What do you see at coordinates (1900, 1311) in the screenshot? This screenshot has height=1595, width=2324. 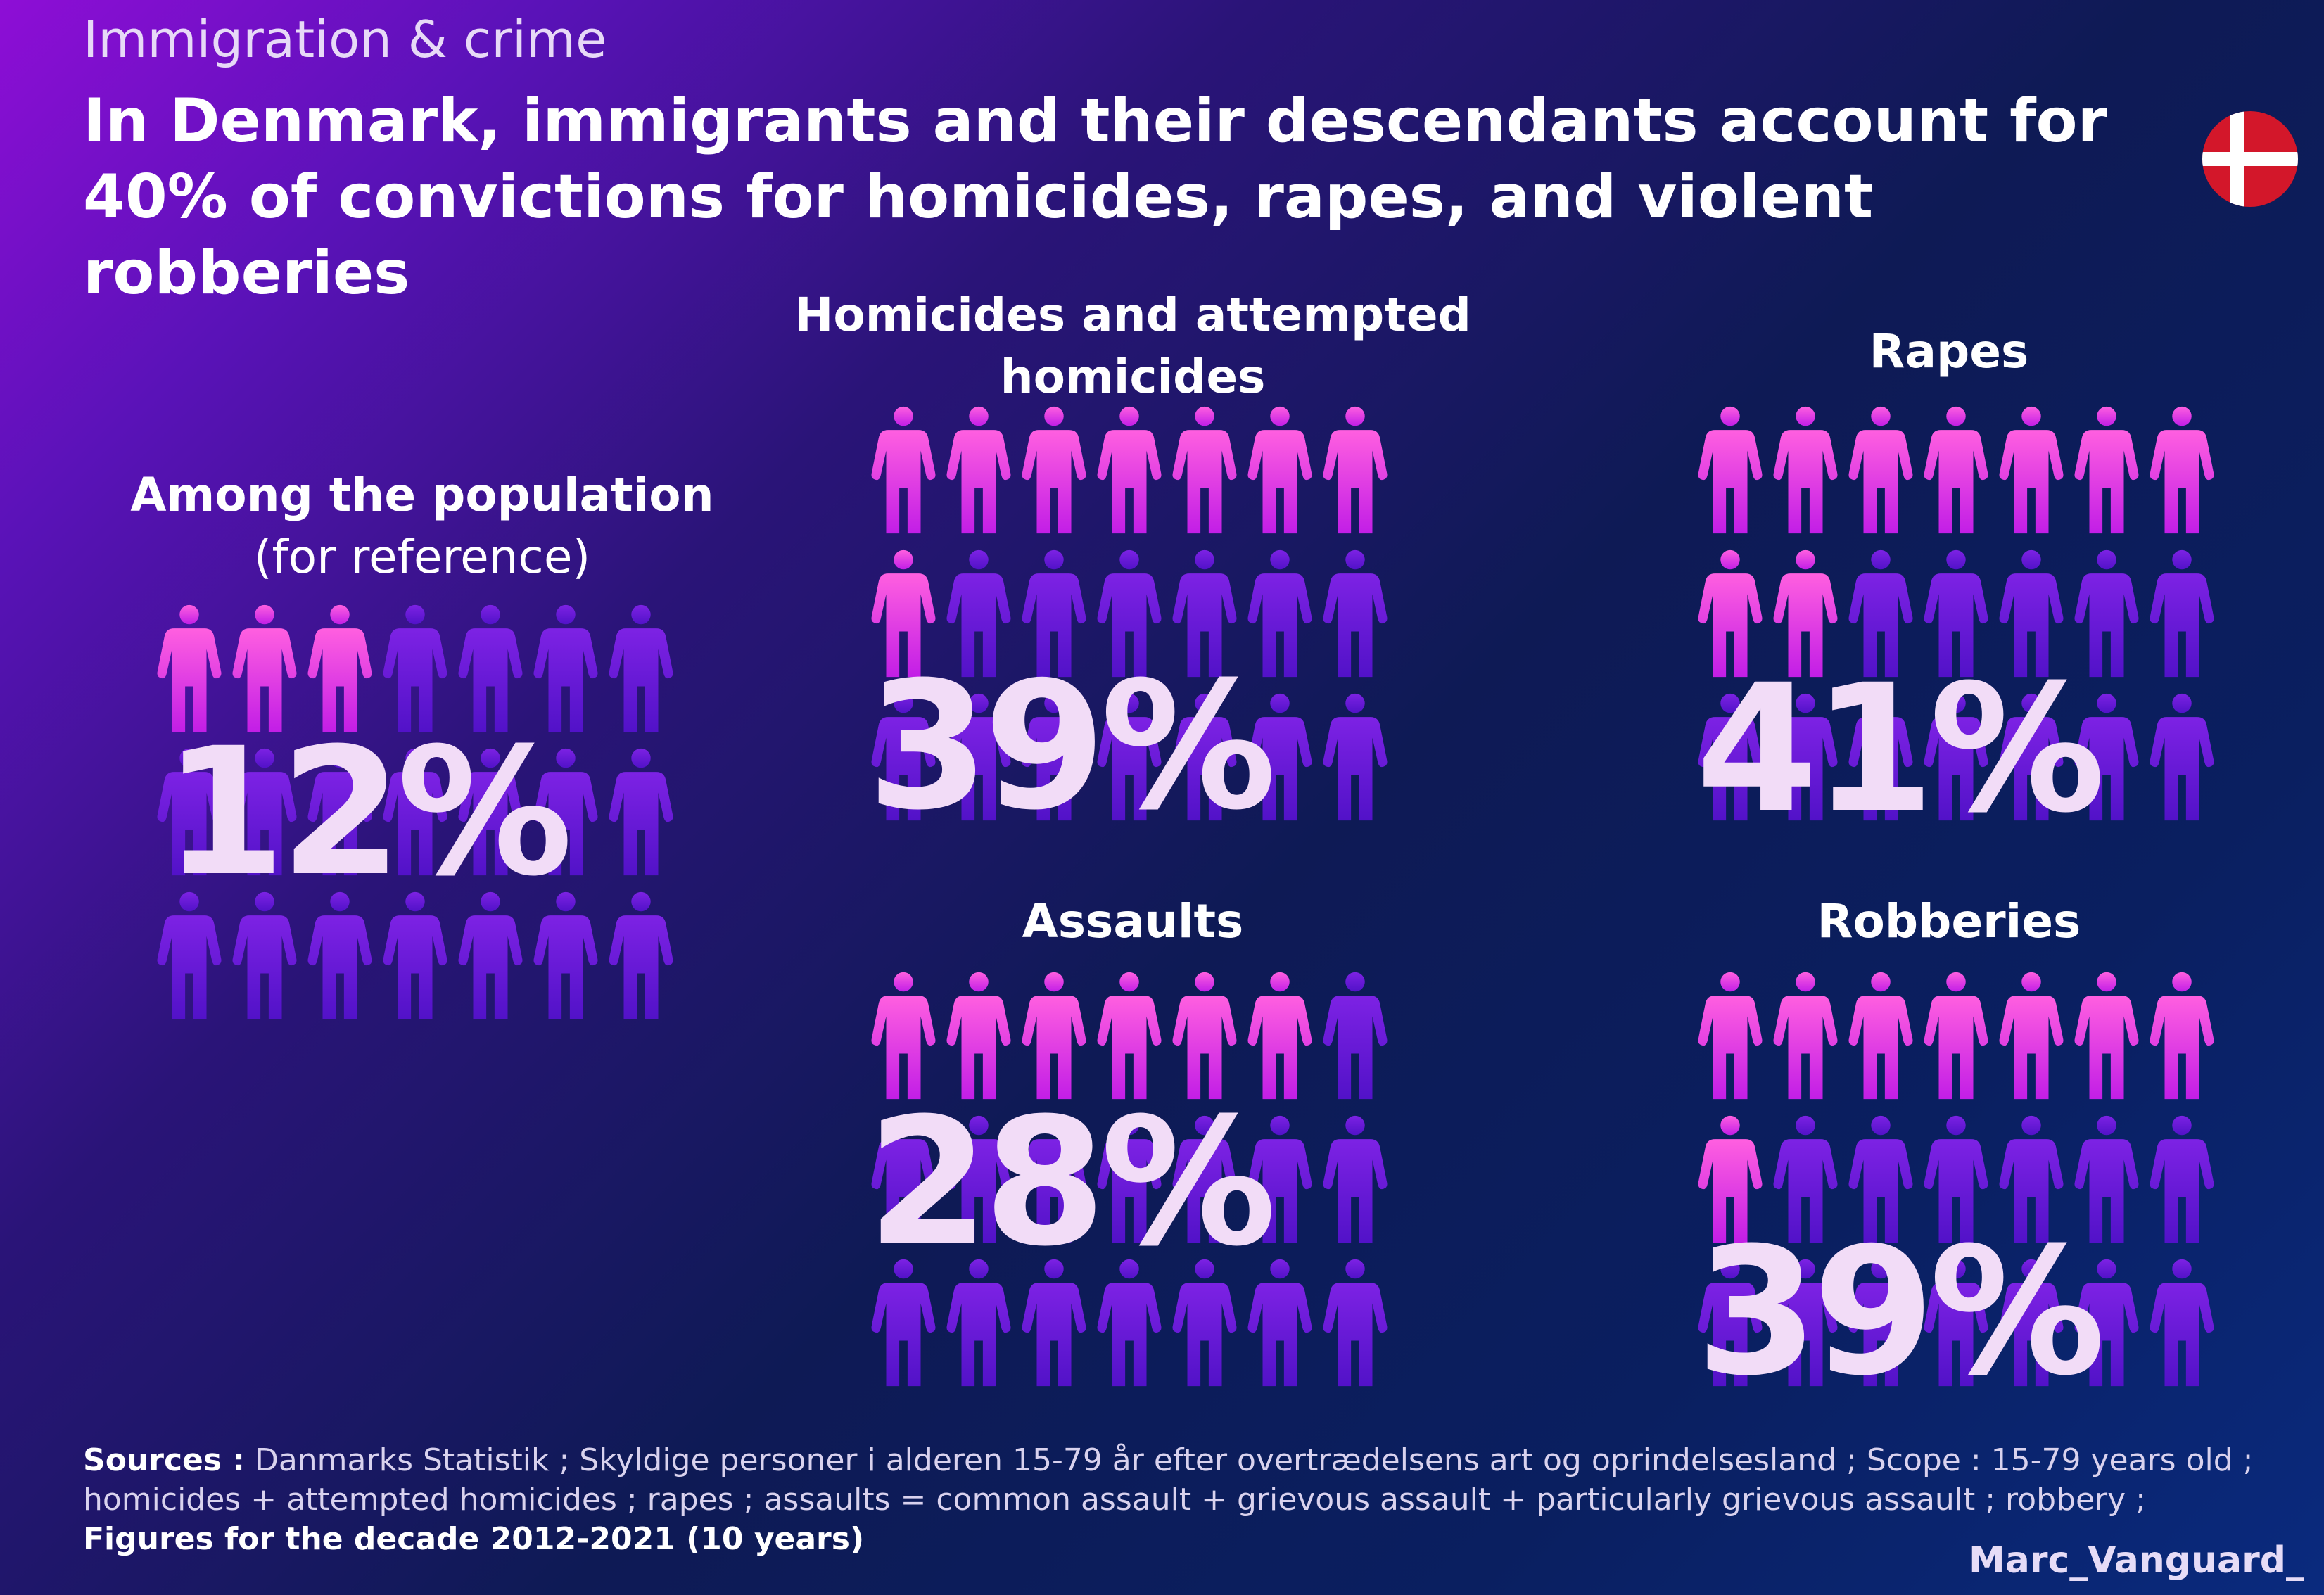 I see `robberies-percent: 39%` at bounding box center [1900, 1311].